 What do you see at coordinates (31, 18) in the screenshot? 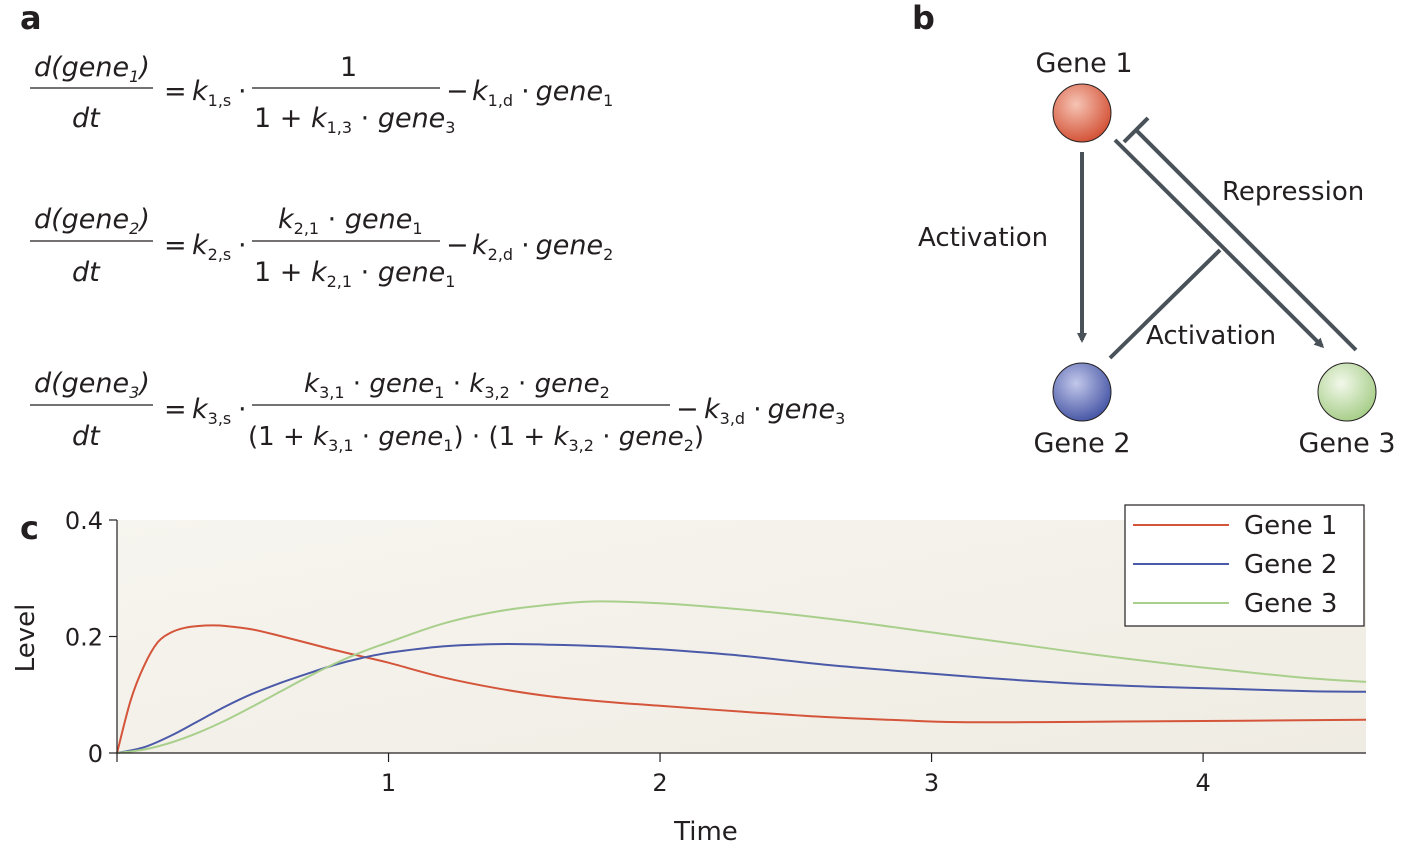
I see `panel-label-a: a` at bounding box center [31, 18].